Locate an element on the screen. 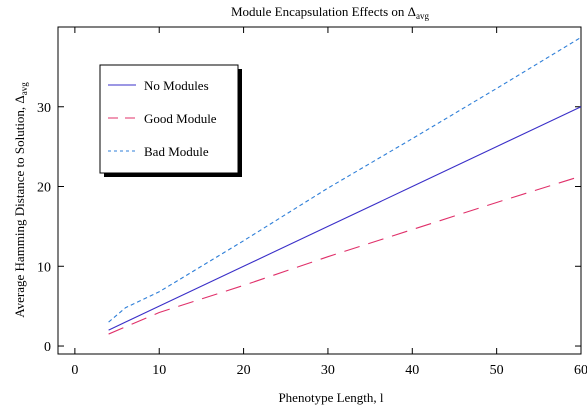  legend-label: Bad Module is located at coordinates (176, 151).